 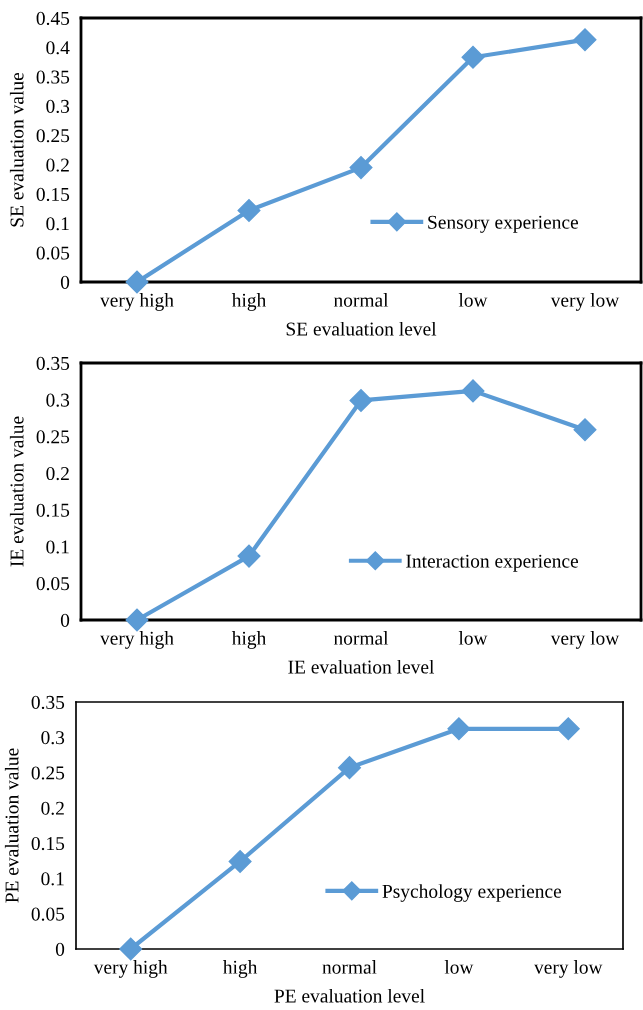 What do you see at coordinates (58, 48) in the screenshot?
I see `y-tick-label: 0.4` at bounding box center [58, 48].